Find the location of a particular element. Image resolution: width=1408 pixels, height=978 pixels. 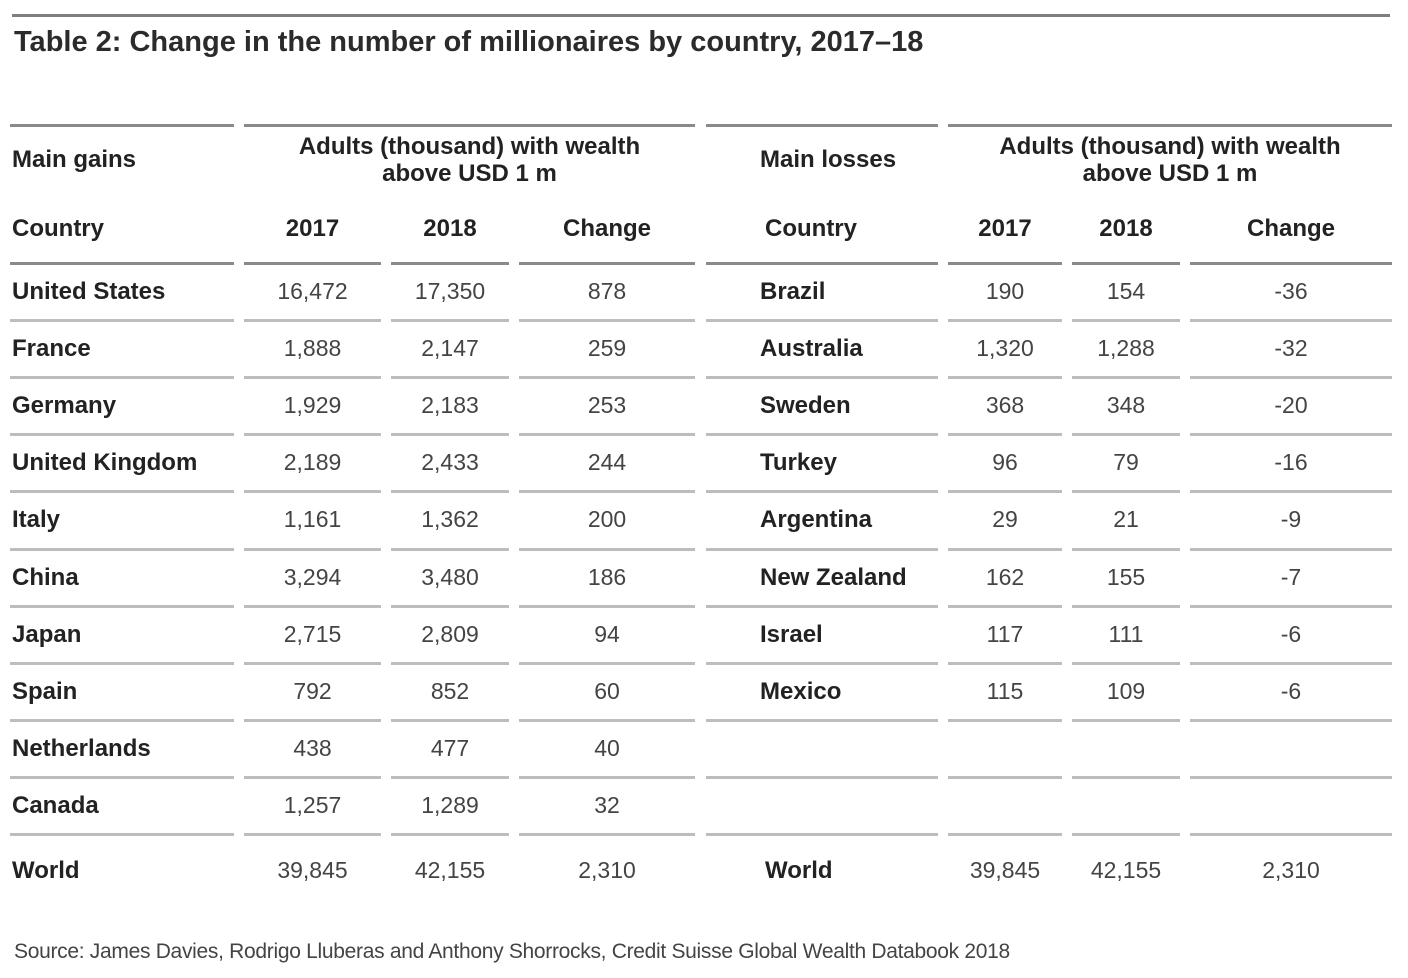

gains-row-value: 94 is located at coordinates (607, 634).